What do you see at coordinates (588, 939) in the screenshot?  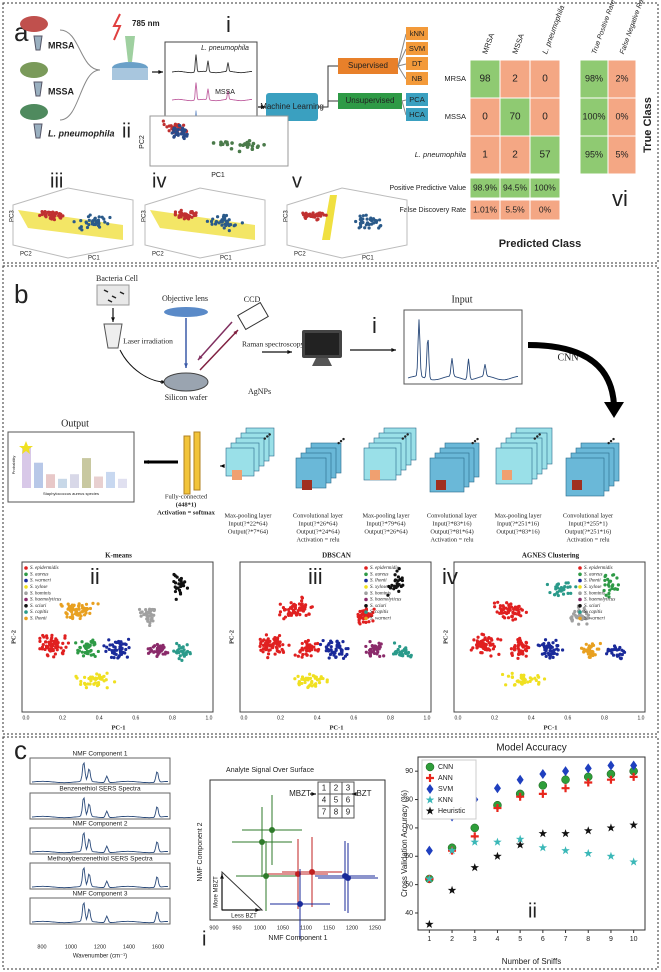 I see `x-tick-label: 8` at bounding box center [588, 939].